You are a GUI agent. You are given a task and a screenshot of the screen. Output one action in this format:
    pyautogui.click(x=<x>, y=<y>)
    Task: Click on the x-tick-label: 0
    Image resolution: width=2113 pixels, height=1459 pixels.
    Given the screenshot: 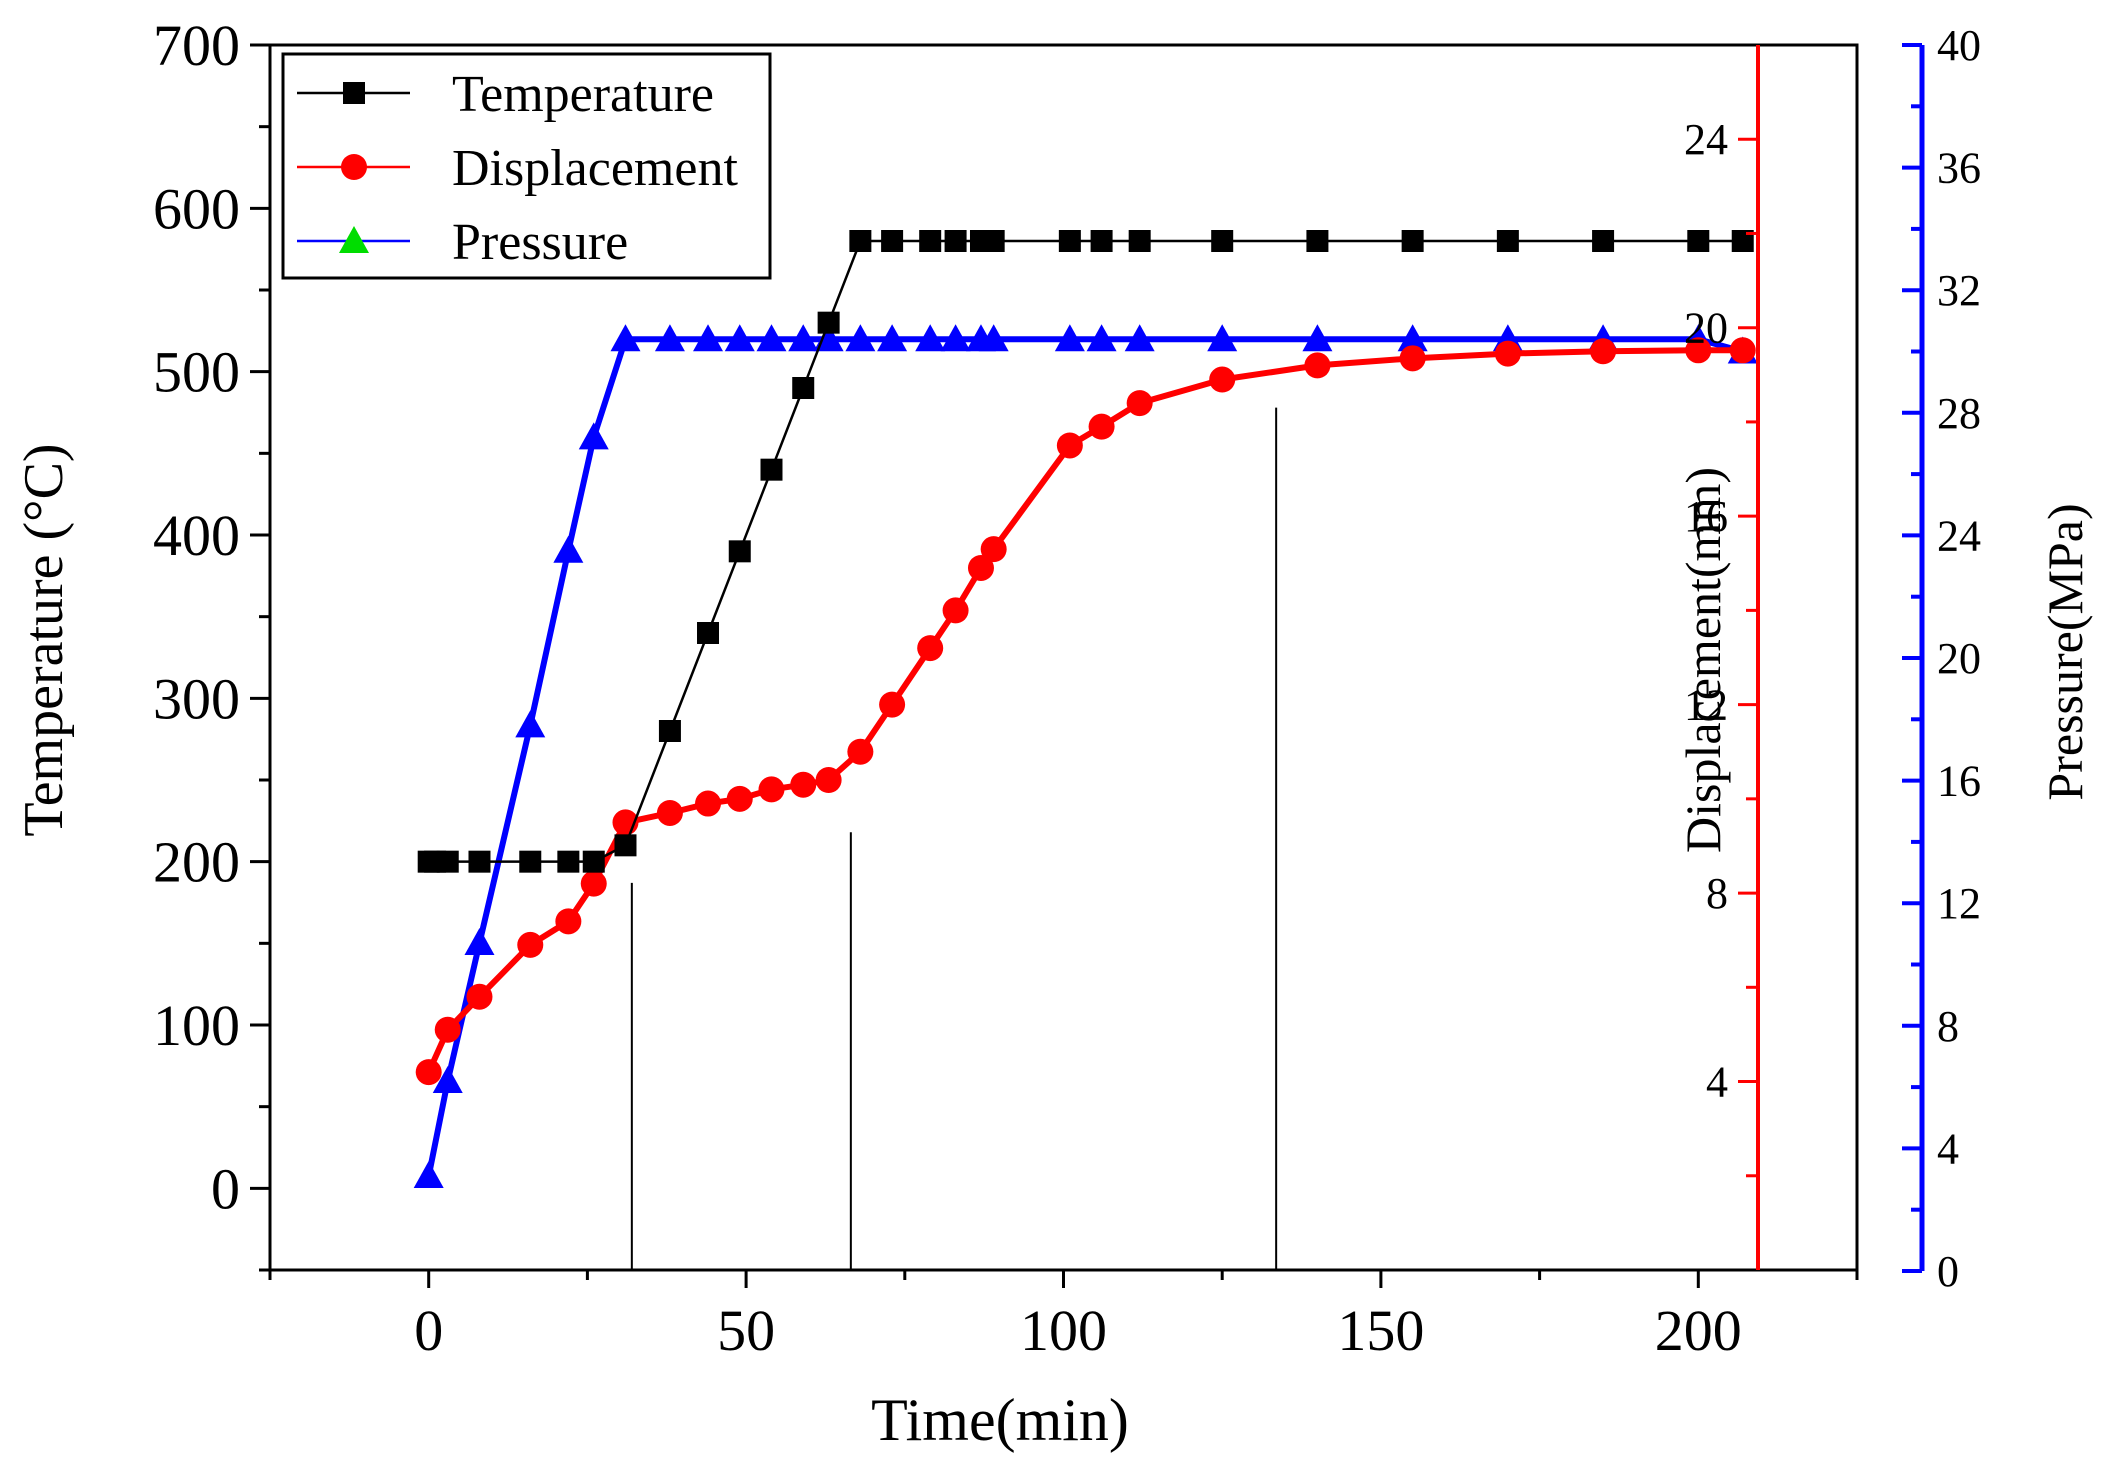 What is the action you would take?
    pyautogui.click(x=428, y=1330)
    